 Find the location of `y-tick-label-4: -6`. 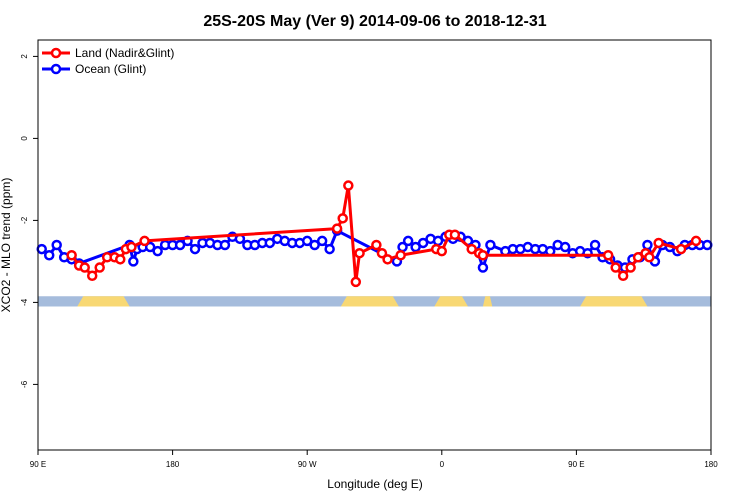

y-tick-label-4: -6 is located at coordinates (24, 384).